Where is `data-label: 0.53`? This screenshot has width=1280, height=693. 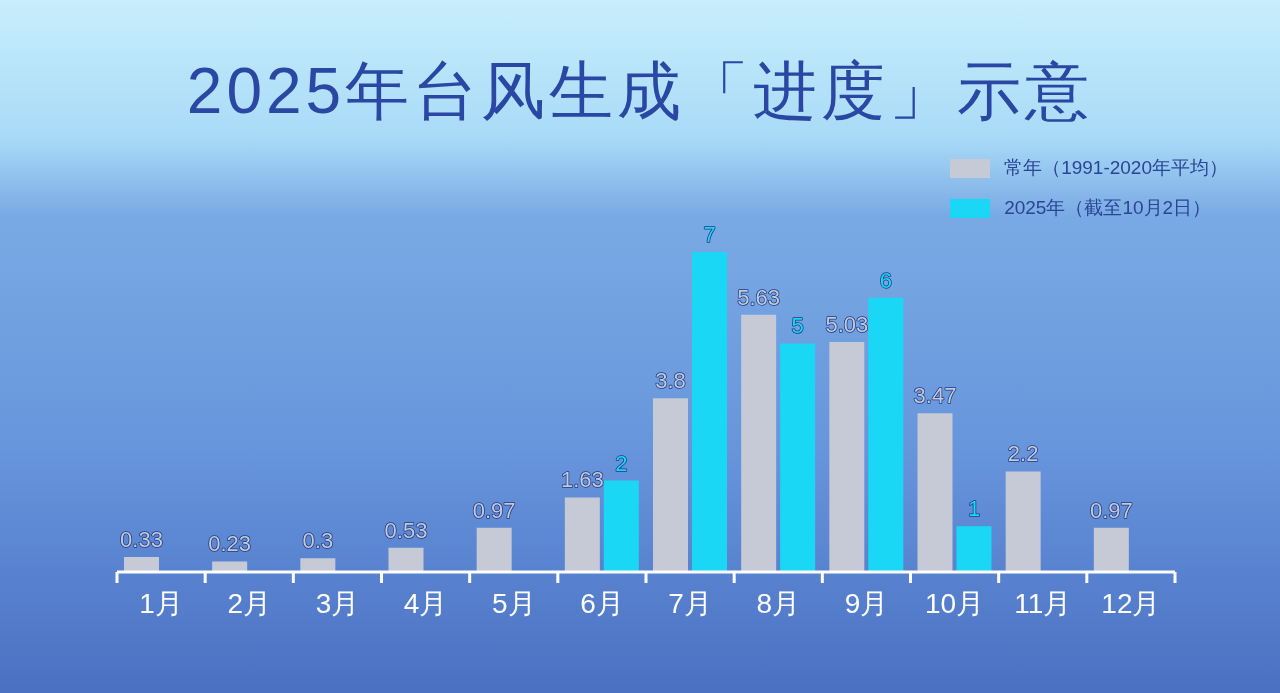
data-label: 0.53 is located at coordinates (406, 530).